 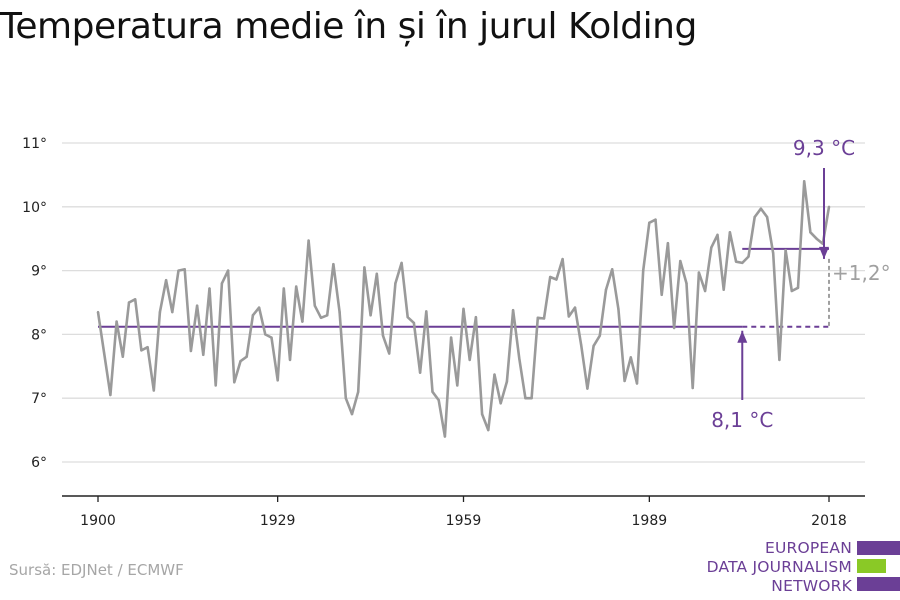 I want to click on recent-mean-label: 9,3 °C, so click(x=824, y=148).